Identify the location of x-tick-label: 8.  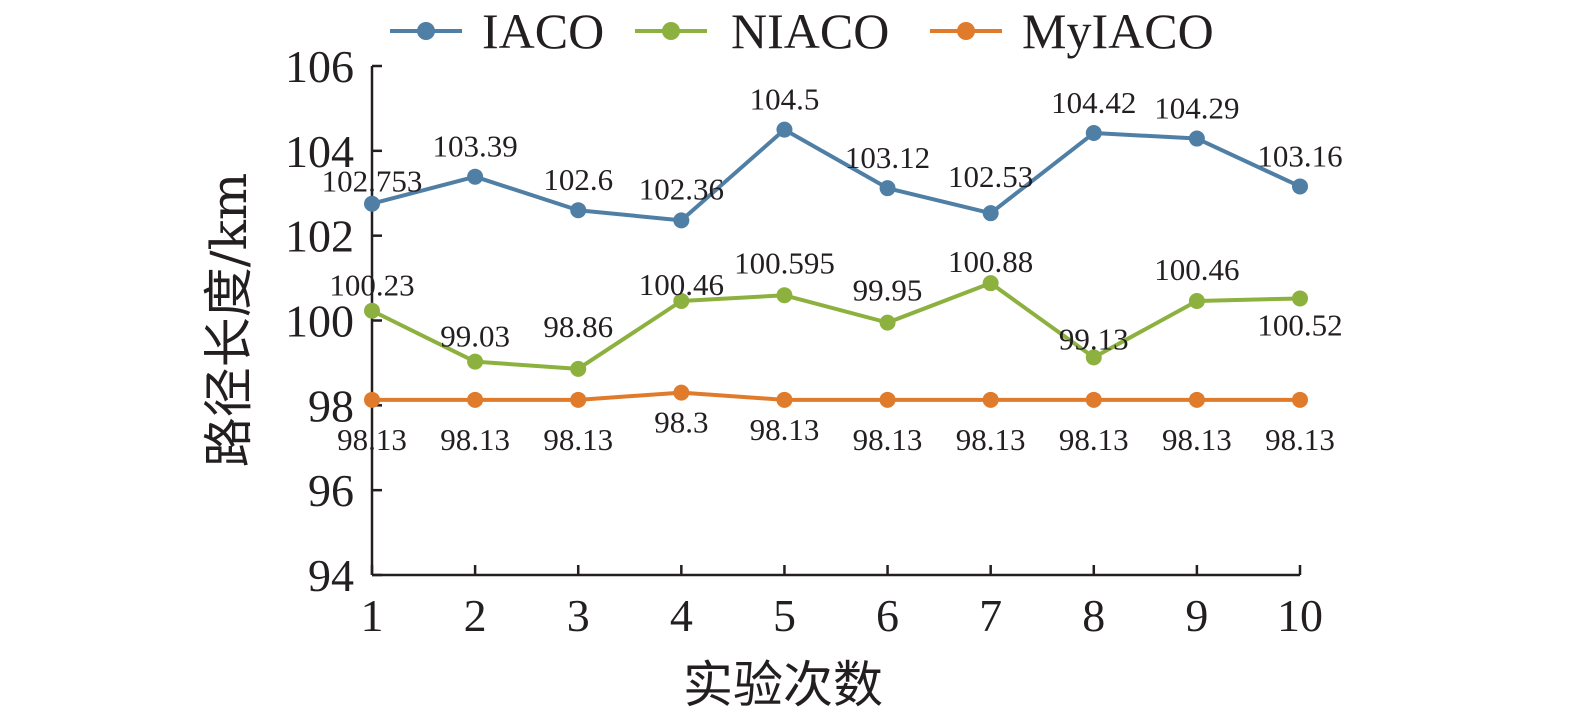
(1093, 615).